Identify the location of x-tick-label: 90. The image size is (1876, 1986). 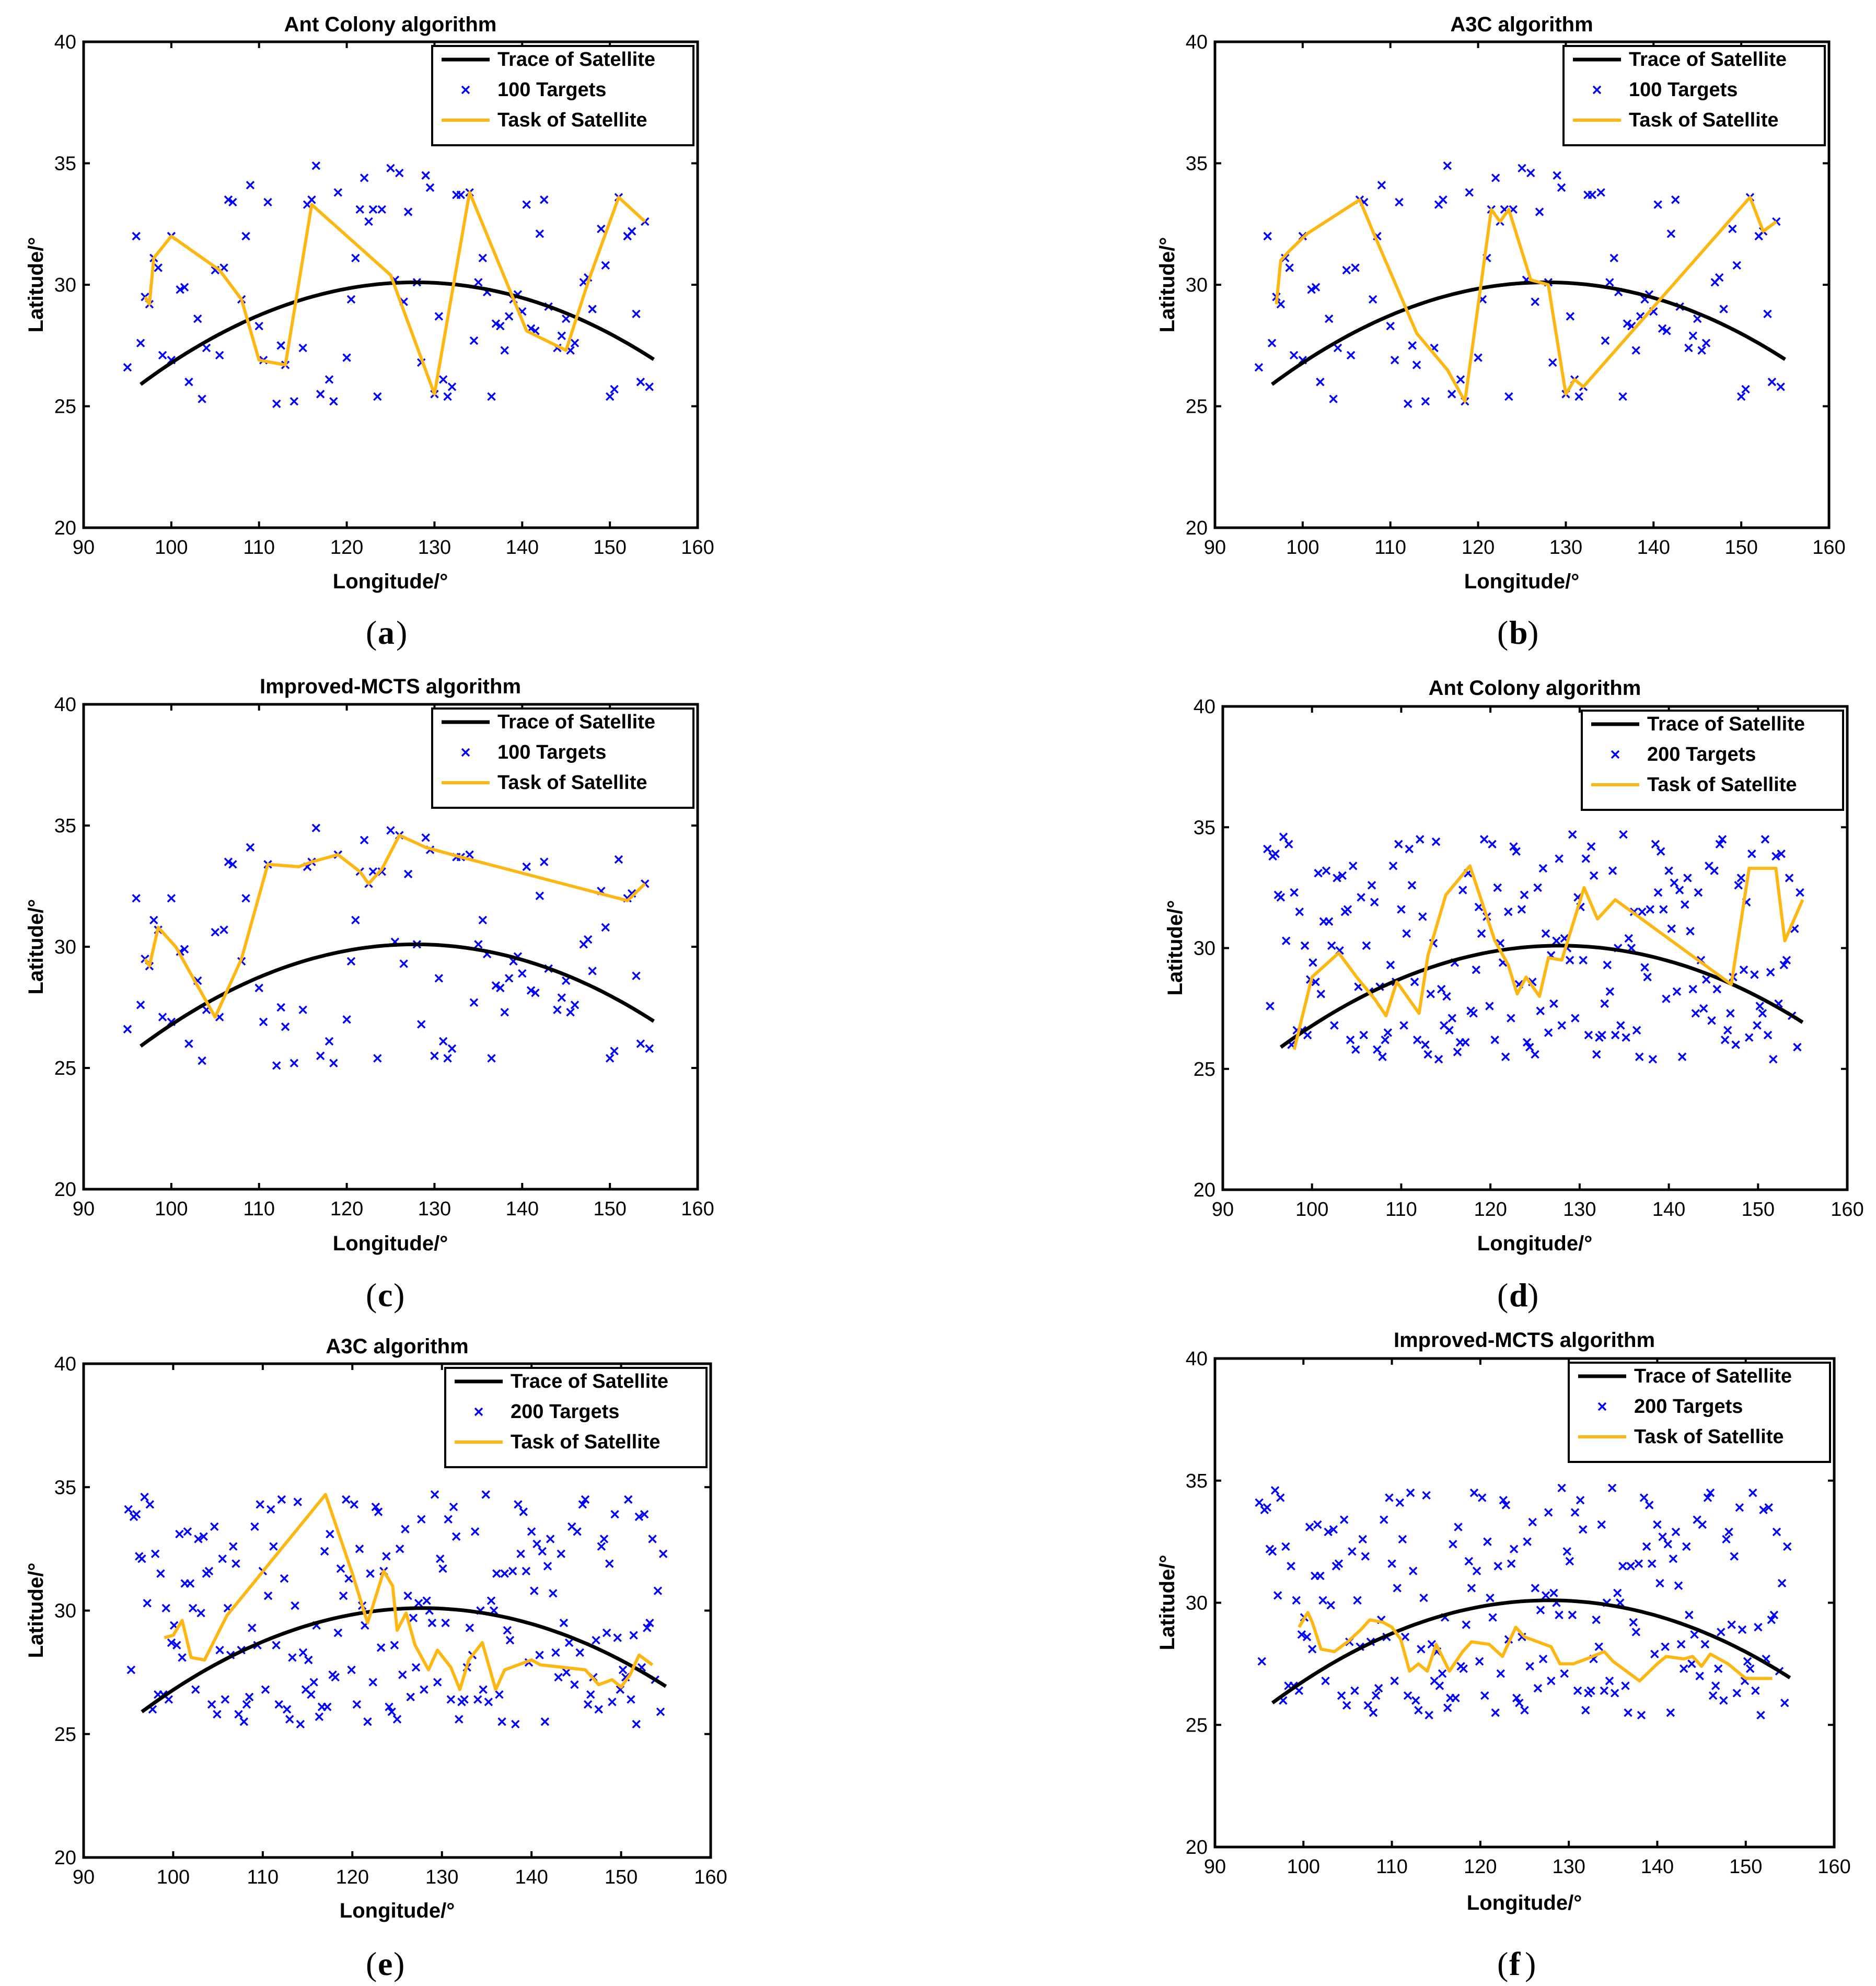
(84, 1877).